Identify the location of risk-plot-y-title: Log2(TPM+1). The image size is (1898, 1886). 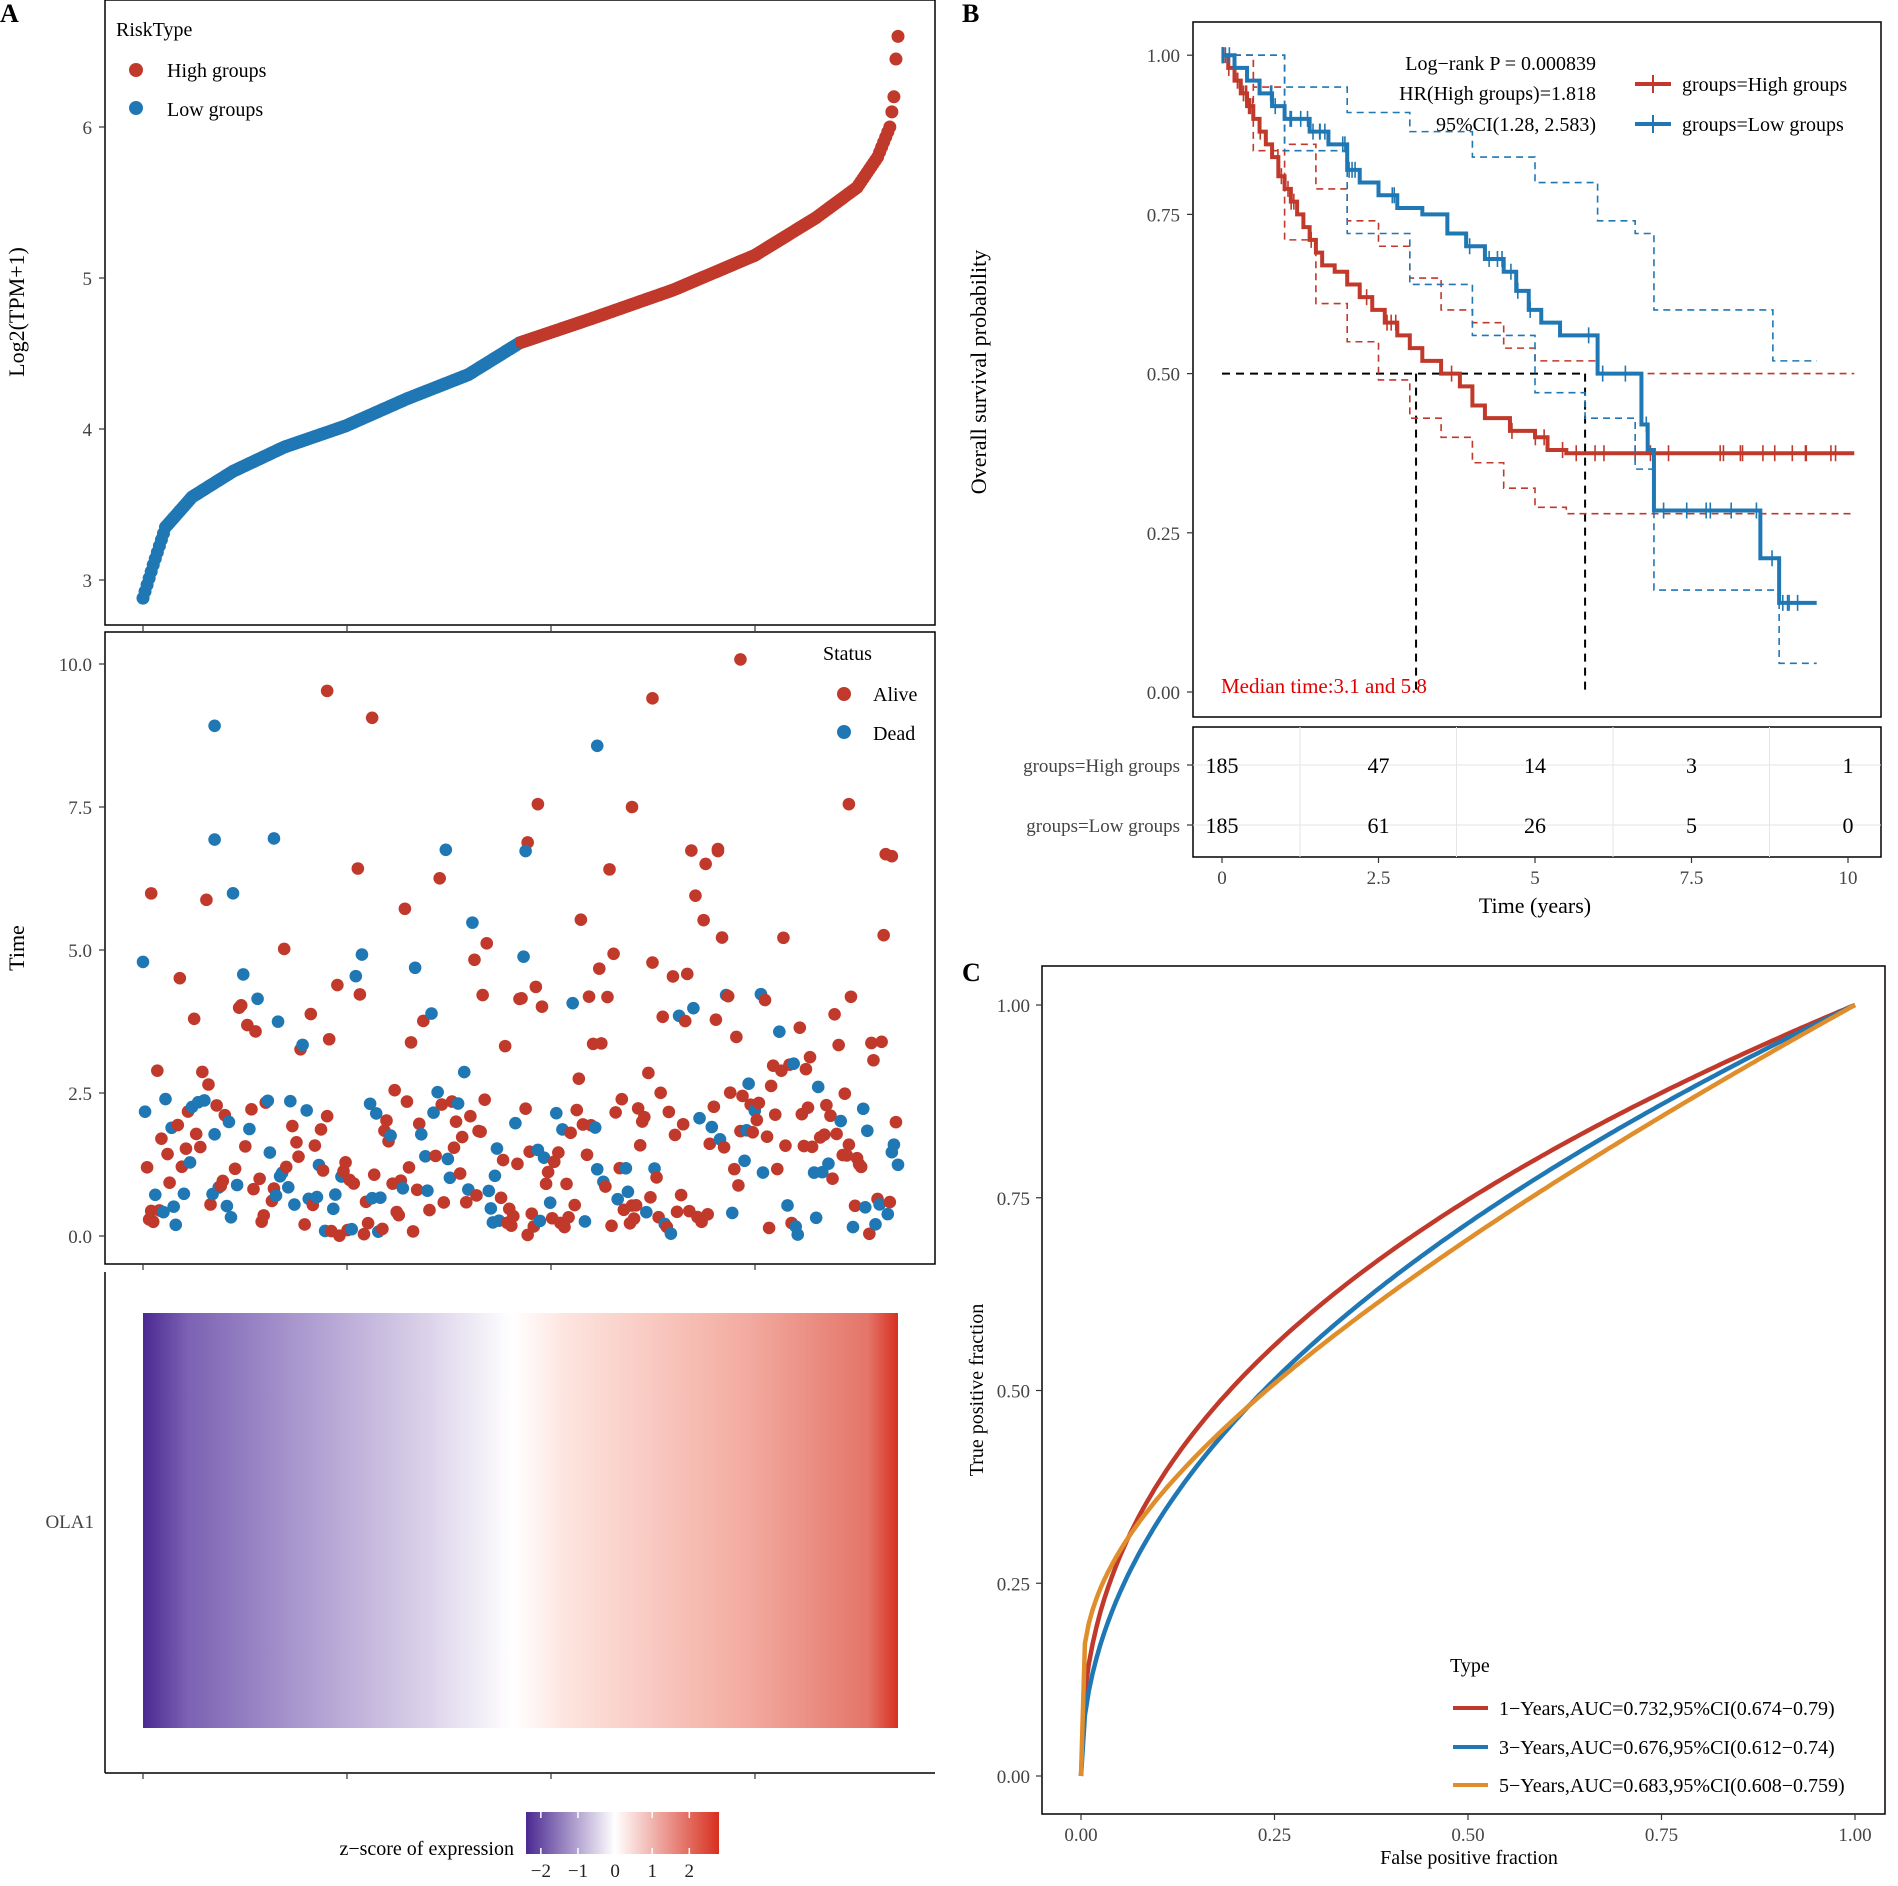
(16, 312).